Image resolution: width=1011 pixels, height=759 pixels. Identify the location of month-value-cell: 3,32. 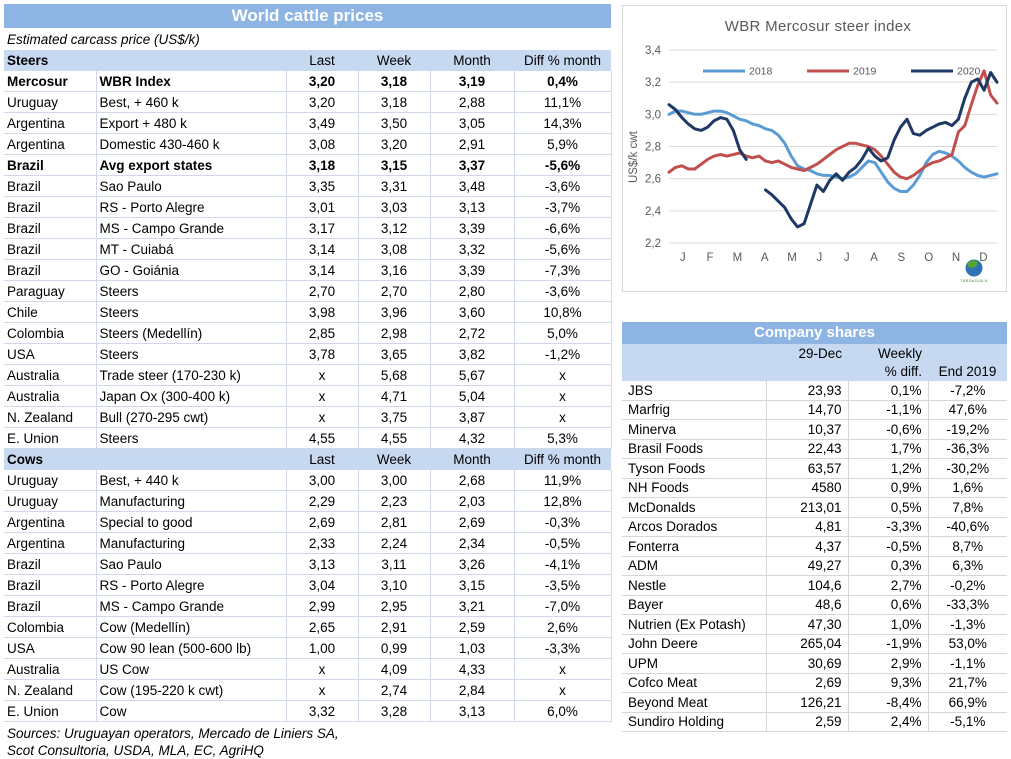
(472, 249).